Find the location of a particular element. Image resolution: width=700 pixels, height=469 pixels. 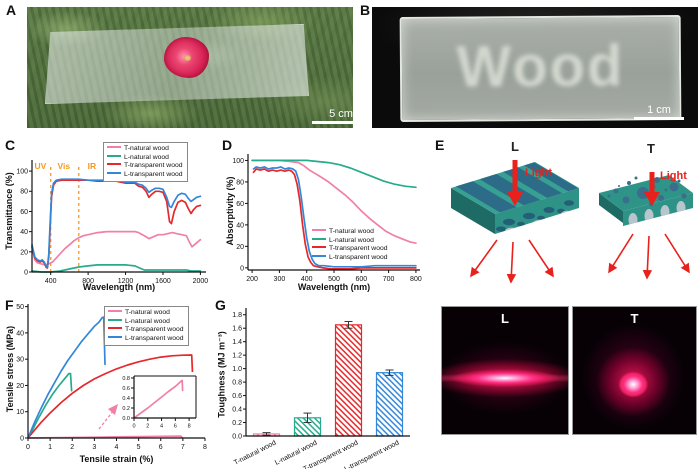

panel-b-label: B is located at coordinates (365, 10).